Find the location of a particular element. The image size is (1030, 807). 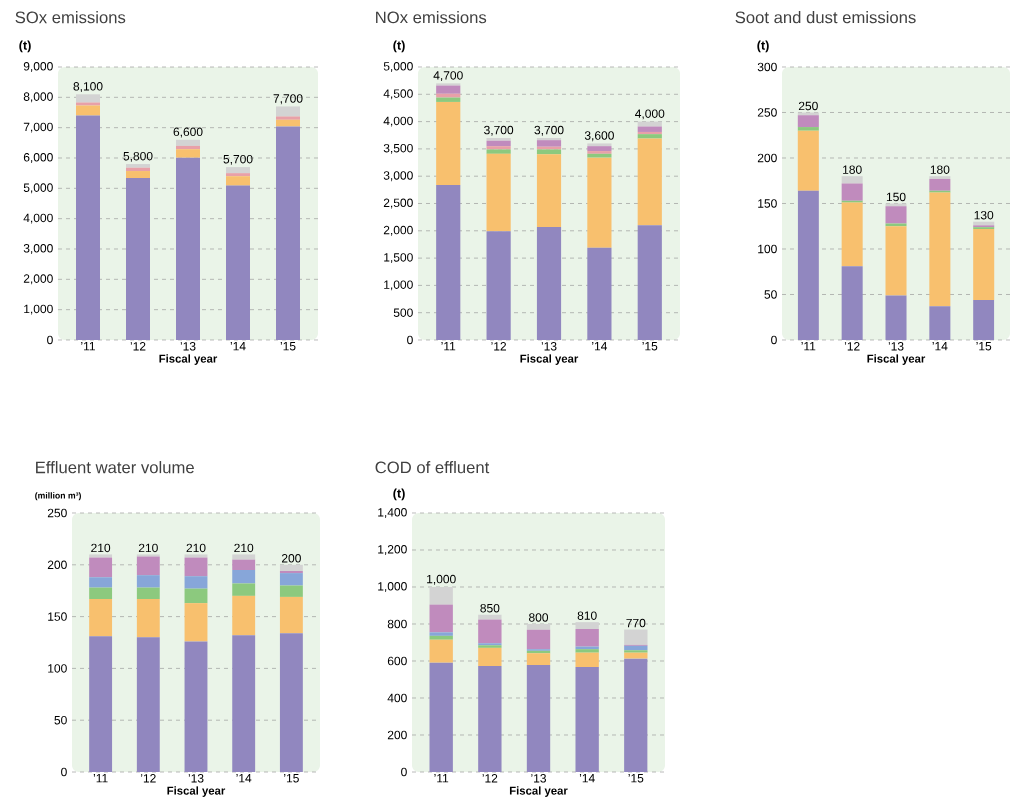

chart-title: NOx emissions is located at coordinates (431, 17).